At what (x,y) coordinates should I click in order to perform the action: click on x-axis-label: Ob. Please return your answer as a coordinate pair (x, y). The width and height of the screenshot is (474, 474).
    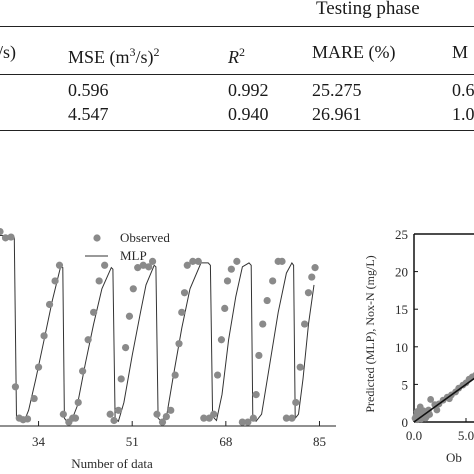
    Looking at the image, I should click on (454, 457).